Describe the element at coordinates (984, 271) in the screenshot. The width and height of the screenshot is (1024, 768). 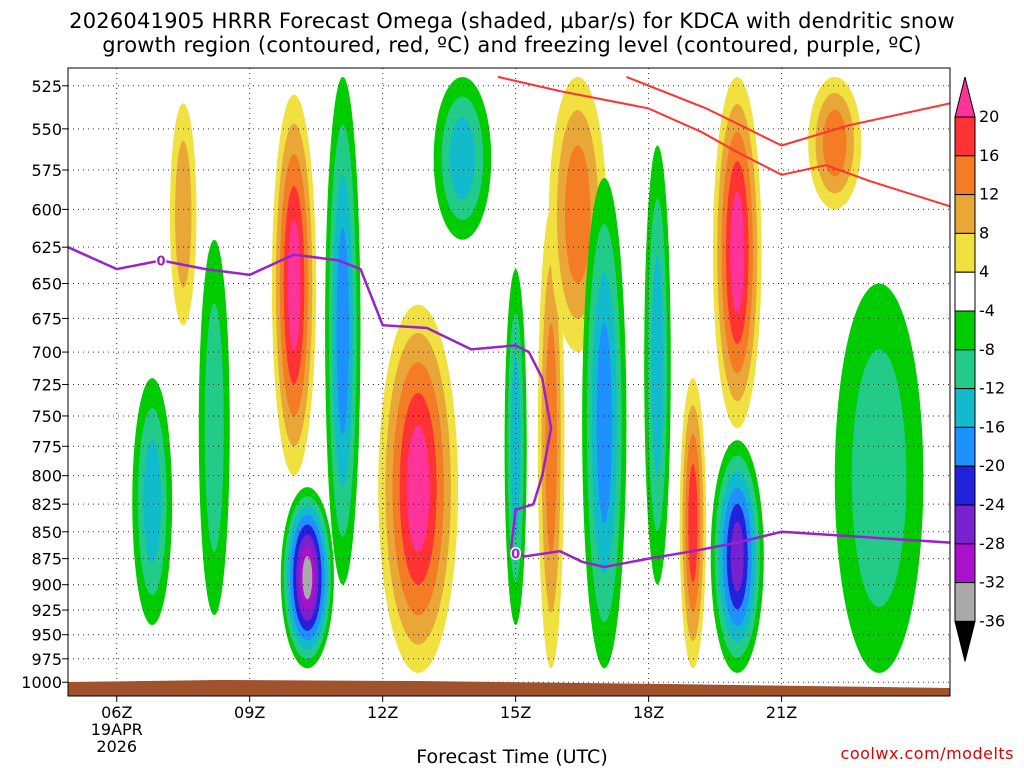
I see `colorbar-label: 4` at that location.